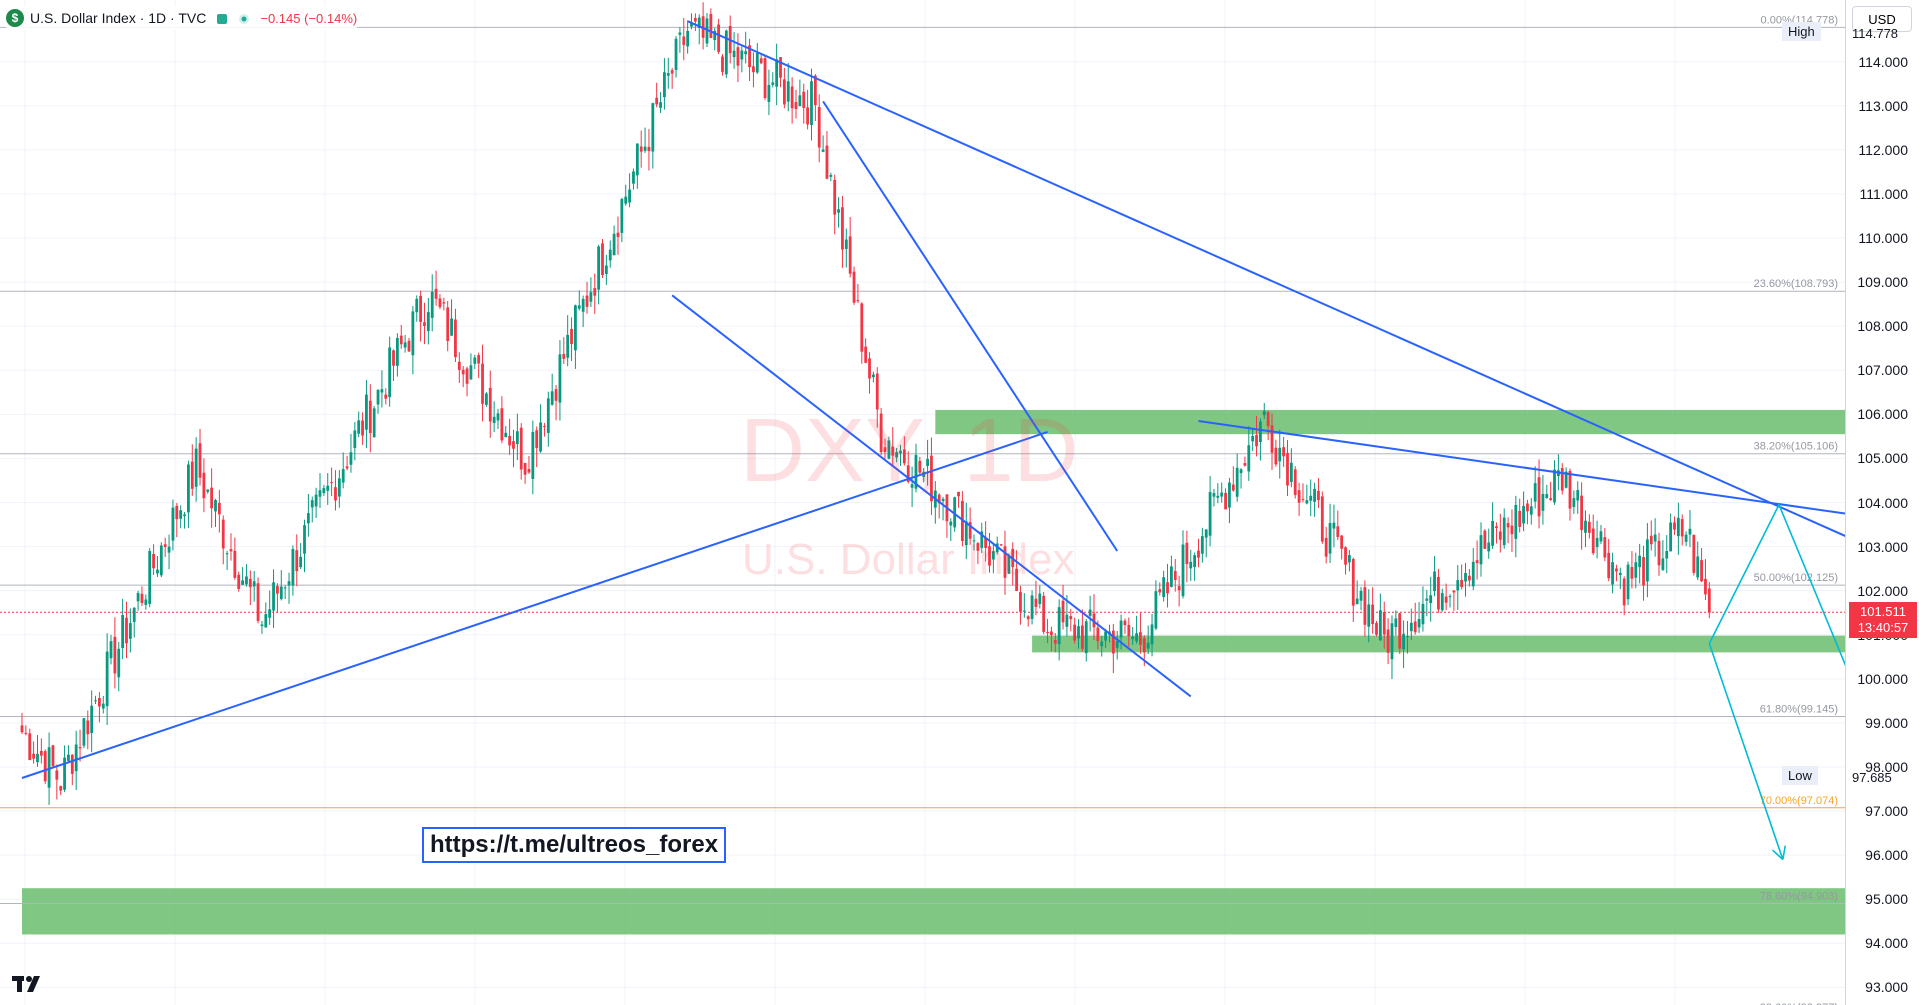 The width and height of the screenshot is (1919, 1005). What do you see at coordinates (309, 18) in the screenshot?
I see `price-change: −0.145 (−0.14%)` at bounding box center [309, 18].